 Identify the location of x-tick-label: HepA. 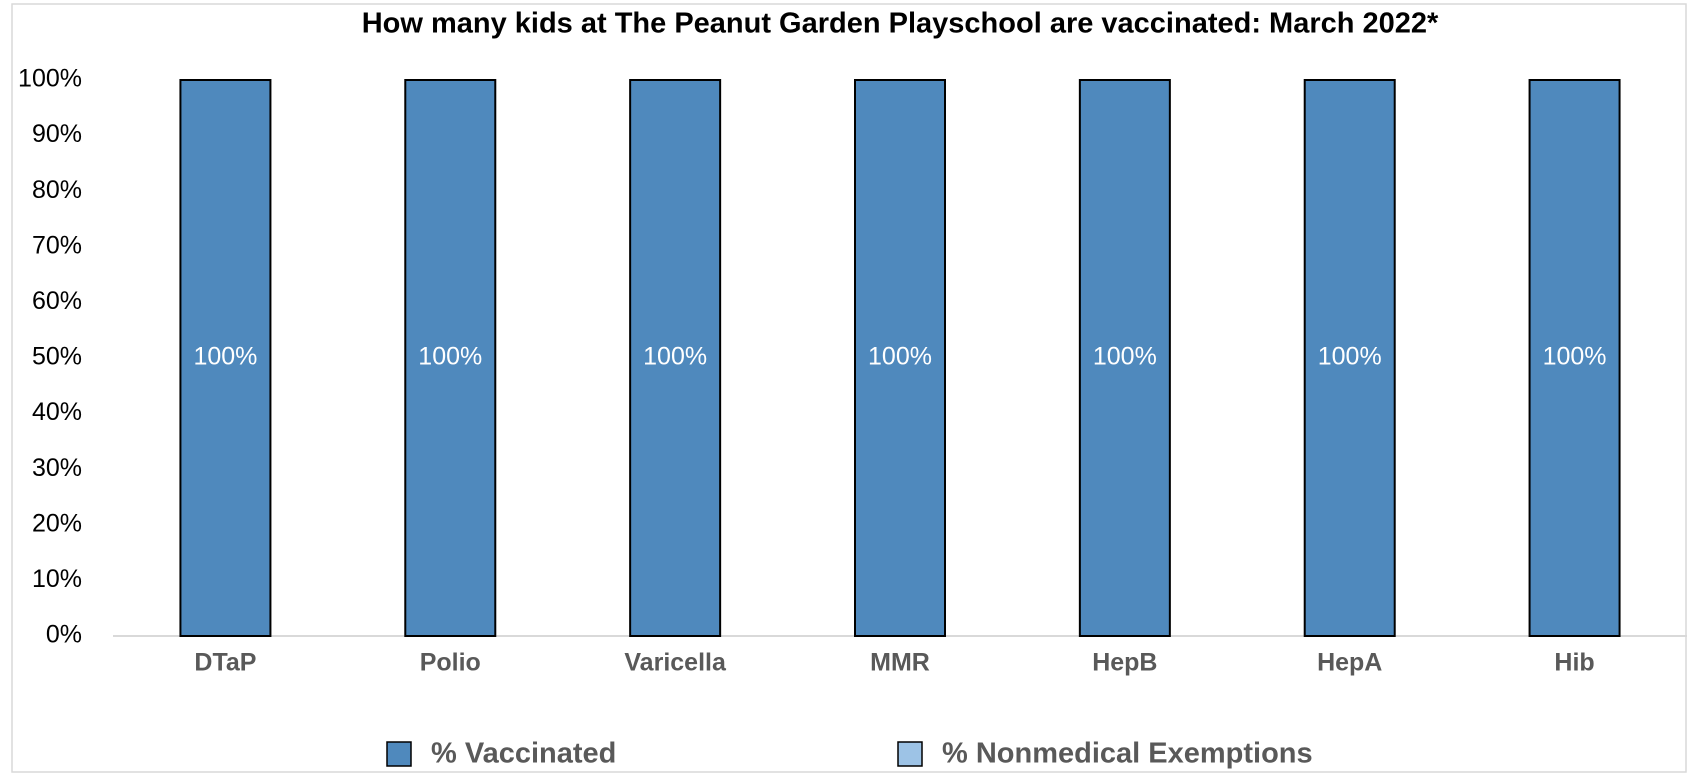
(1349, 663).